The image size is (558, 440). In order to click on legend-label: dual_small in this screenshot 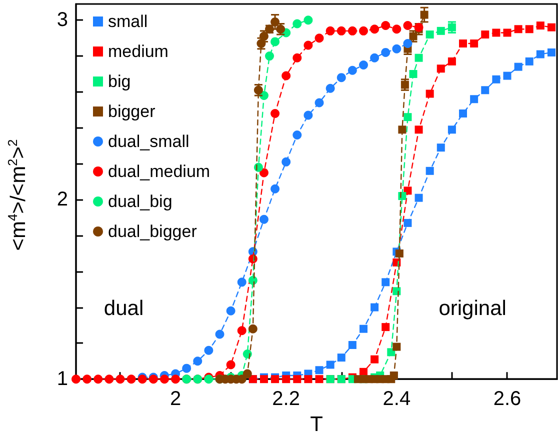, I will do `click(149, 141)`.